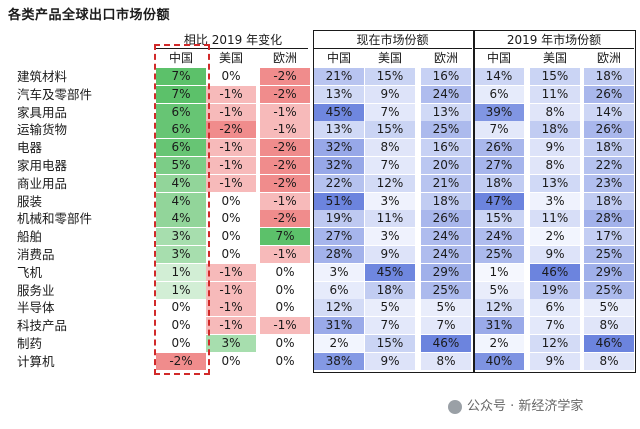 This screenshot has height=429, width=640. Describe the element at coordinates (30, 201) in the screenshot. I see `row-label: 服装` at that location.